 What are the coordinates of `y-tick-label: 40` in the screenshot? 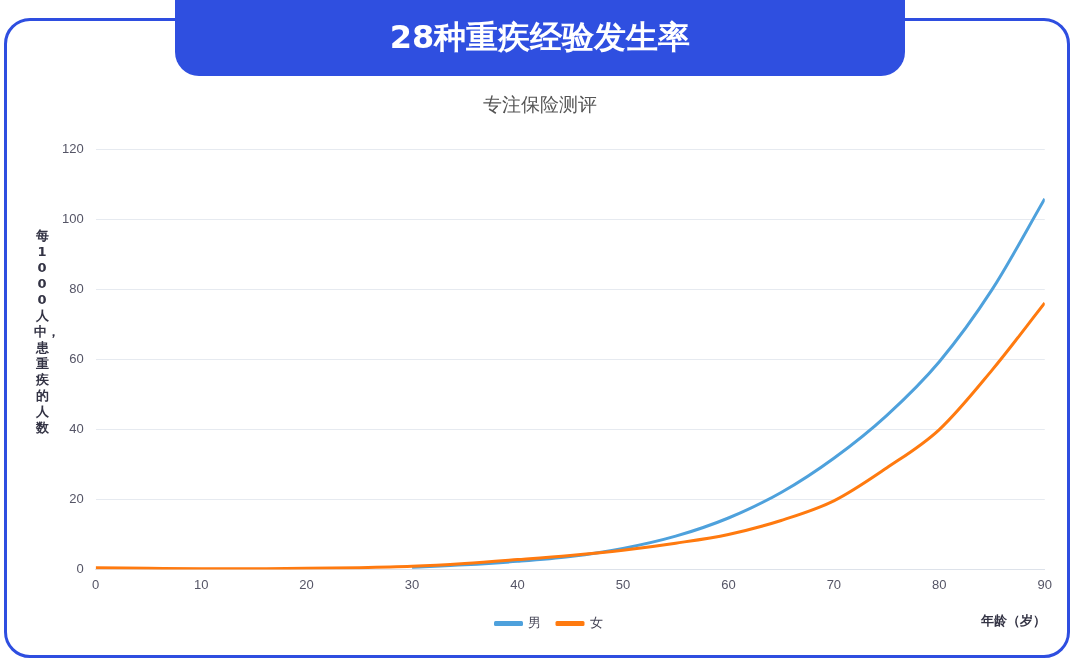 It's located at (76, 429).